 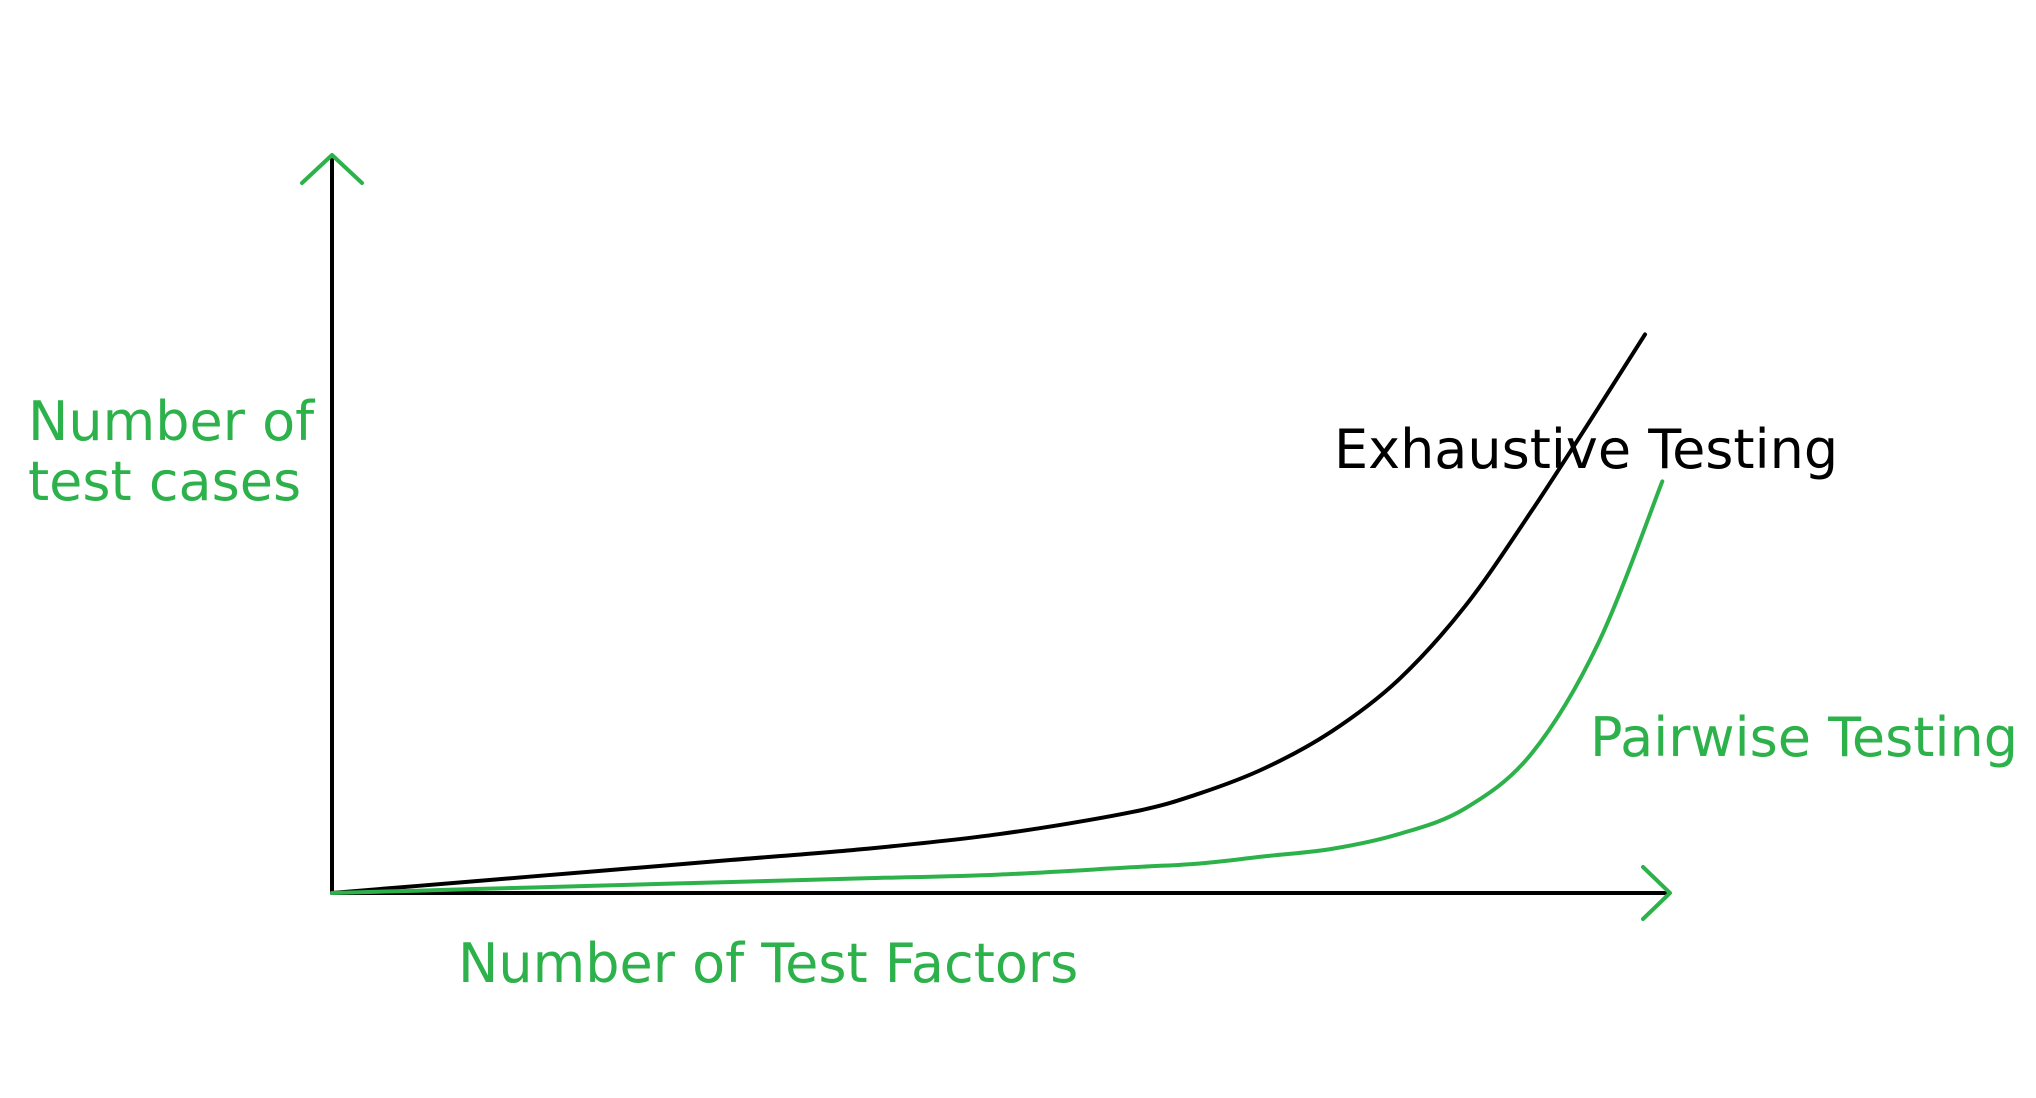 I want to click on x-axis-label: Number of Test Factors, so click(x=768, y=963).